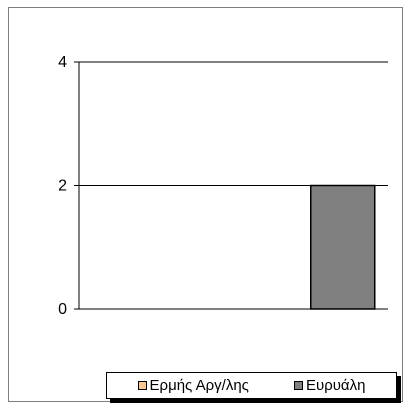 This screenshot has width=411, height=410. Describe the element at coordinates (62, 186) in the screenshot. I see `y-tick-label-1: 2` at that location.